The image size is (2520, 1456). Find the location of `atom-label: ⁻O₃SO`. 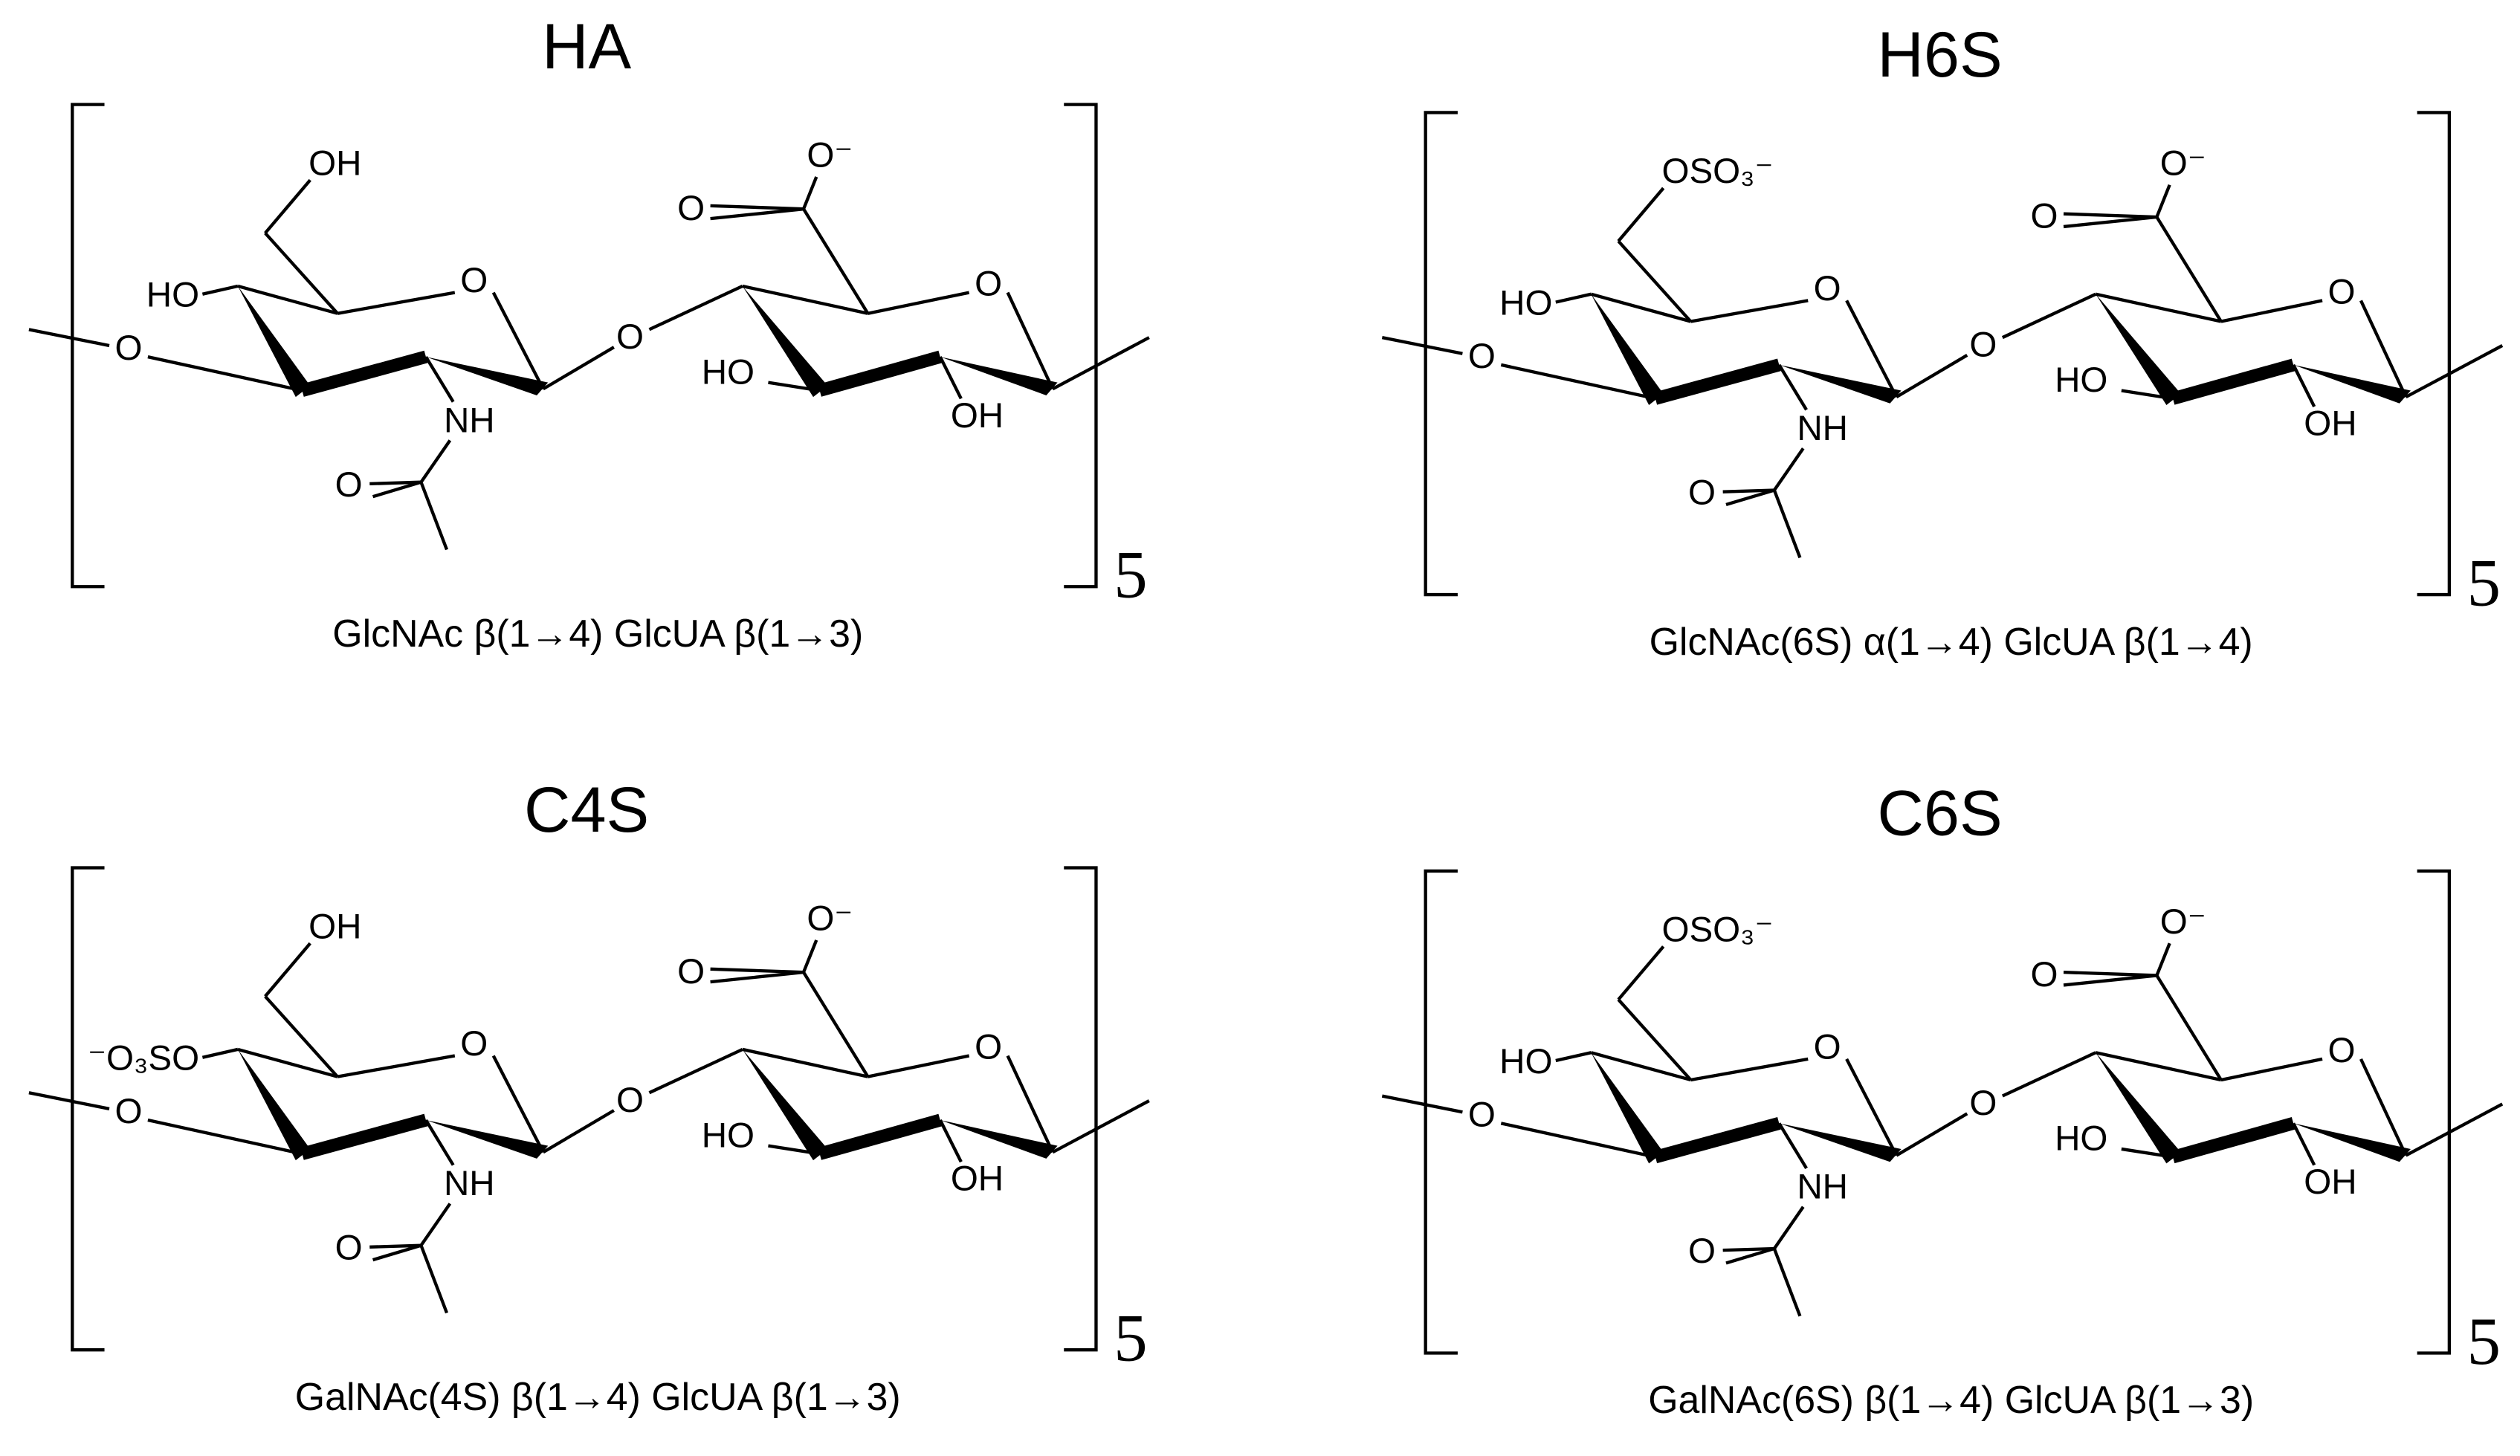

atom-label: ⁻O₃SO is located at coordinates (144, 1059).